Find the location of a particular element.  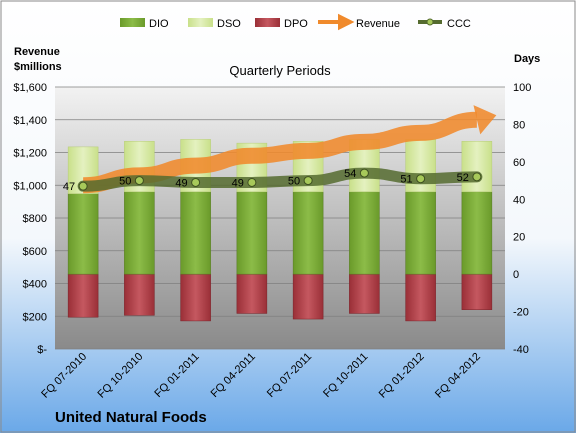

bar-dso is located at coordinates (477, 167).